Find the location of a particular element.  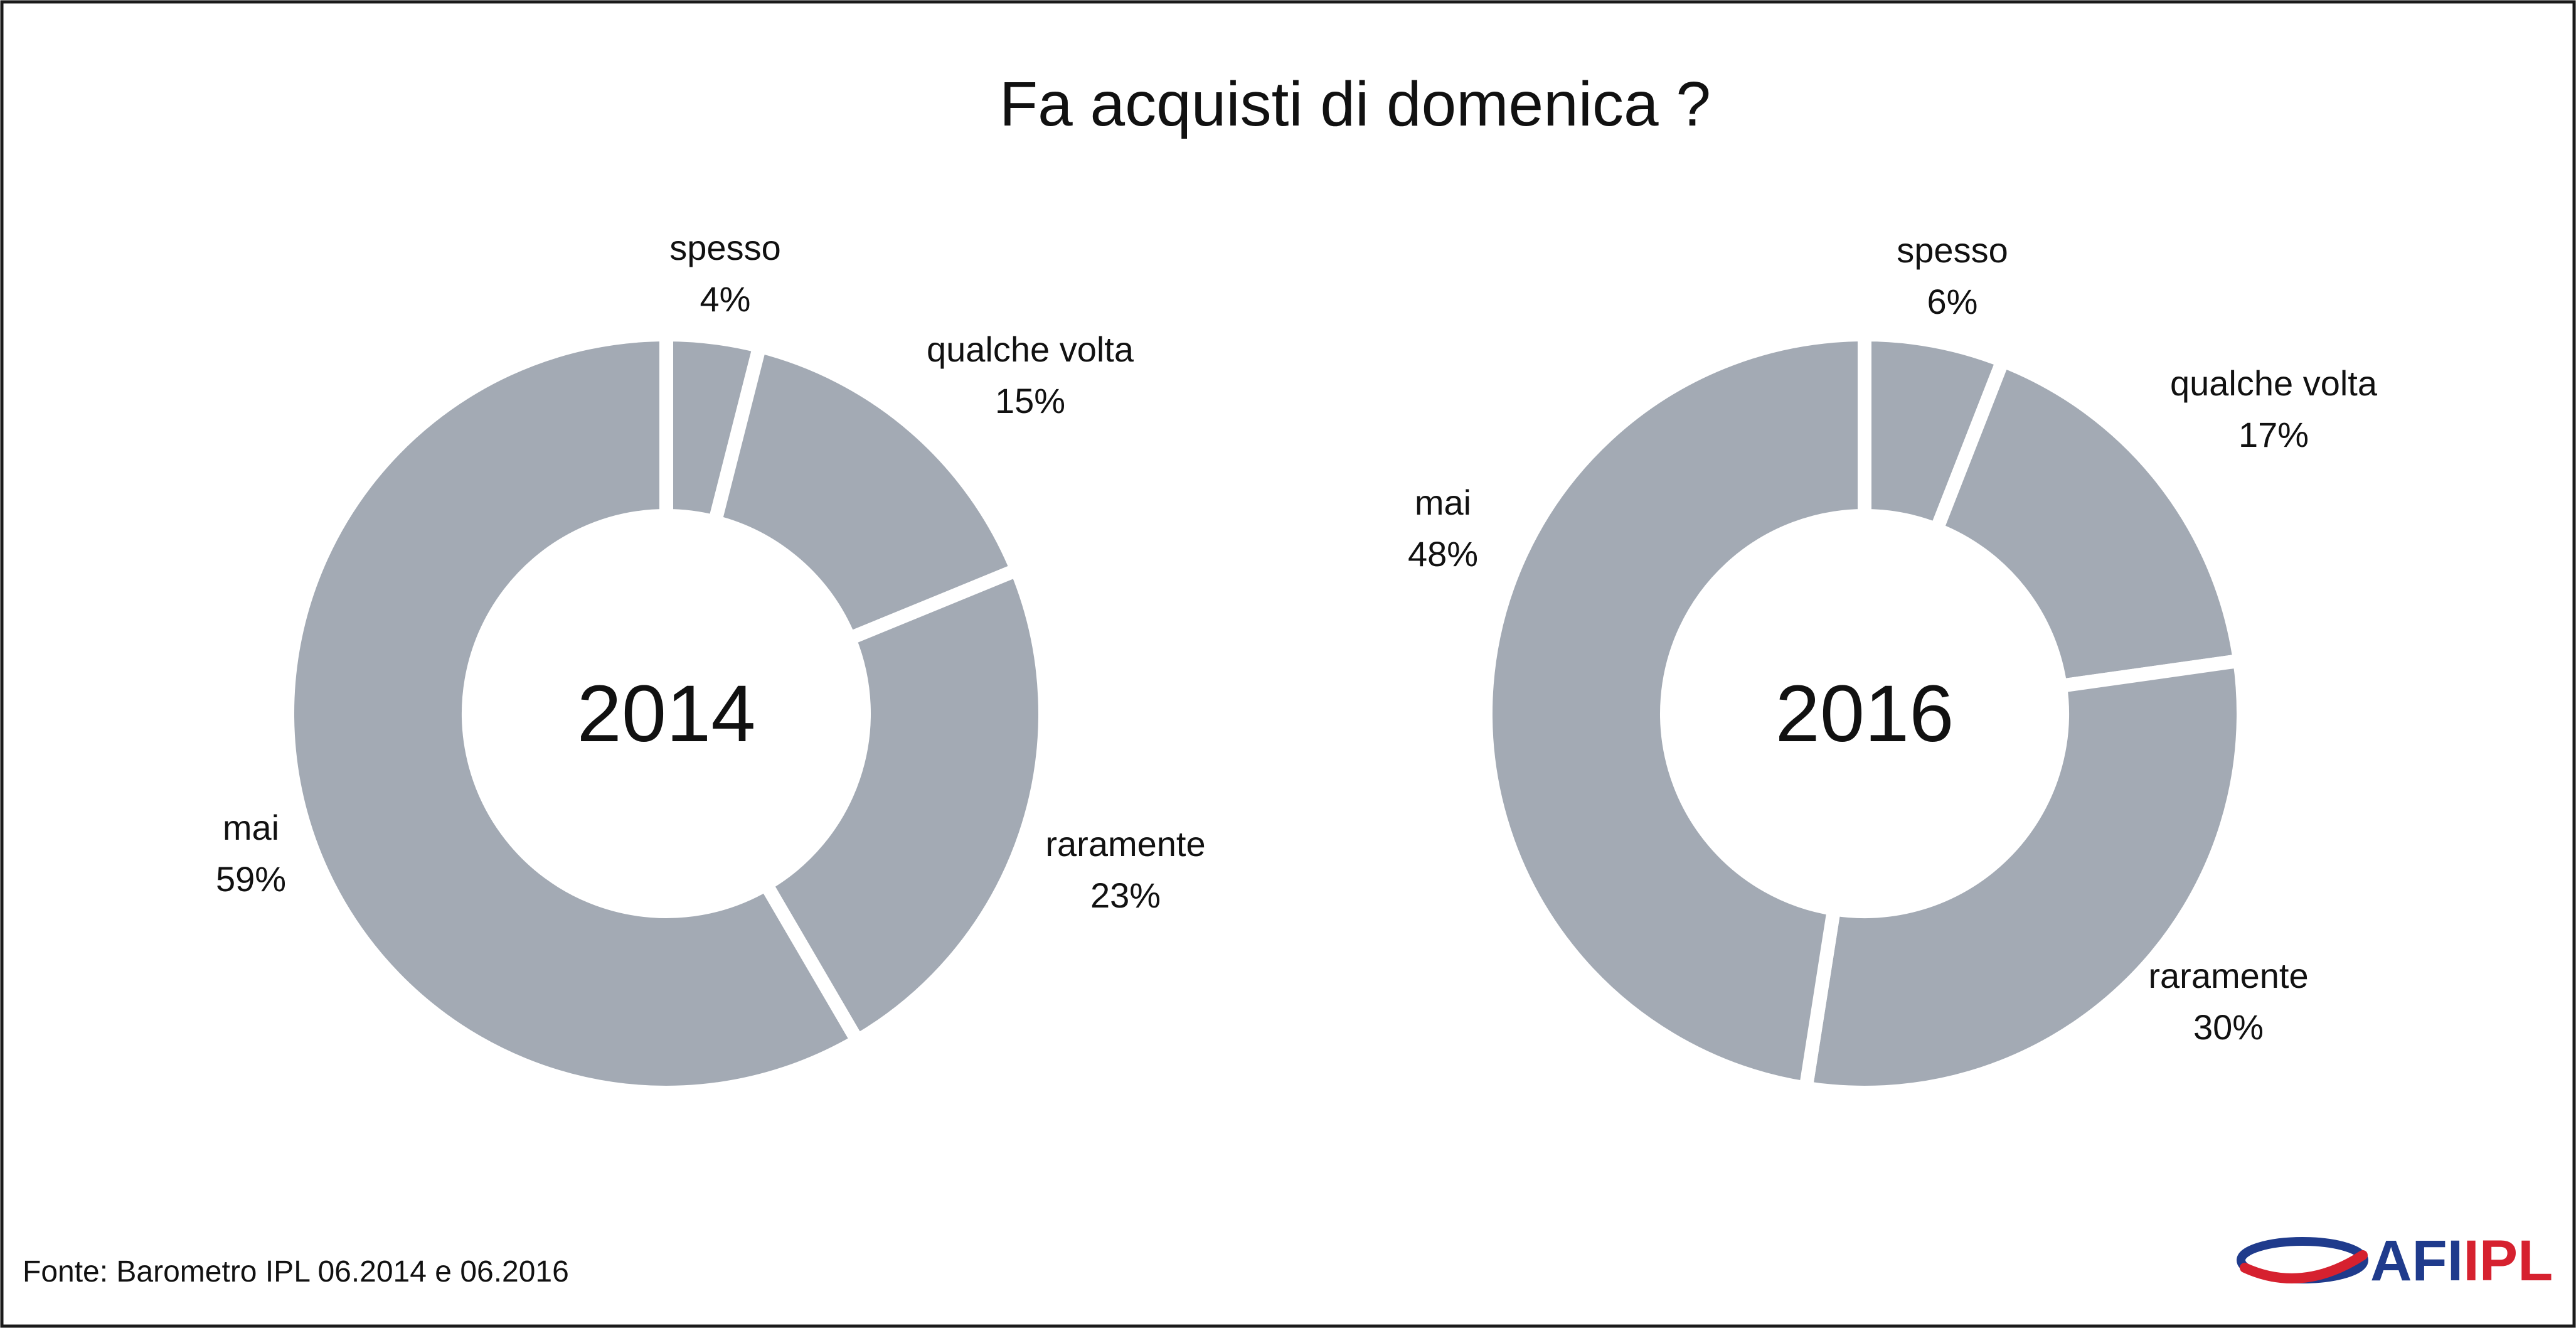

svg-text: AFIIPL is located at coordinates (2462, 1261).